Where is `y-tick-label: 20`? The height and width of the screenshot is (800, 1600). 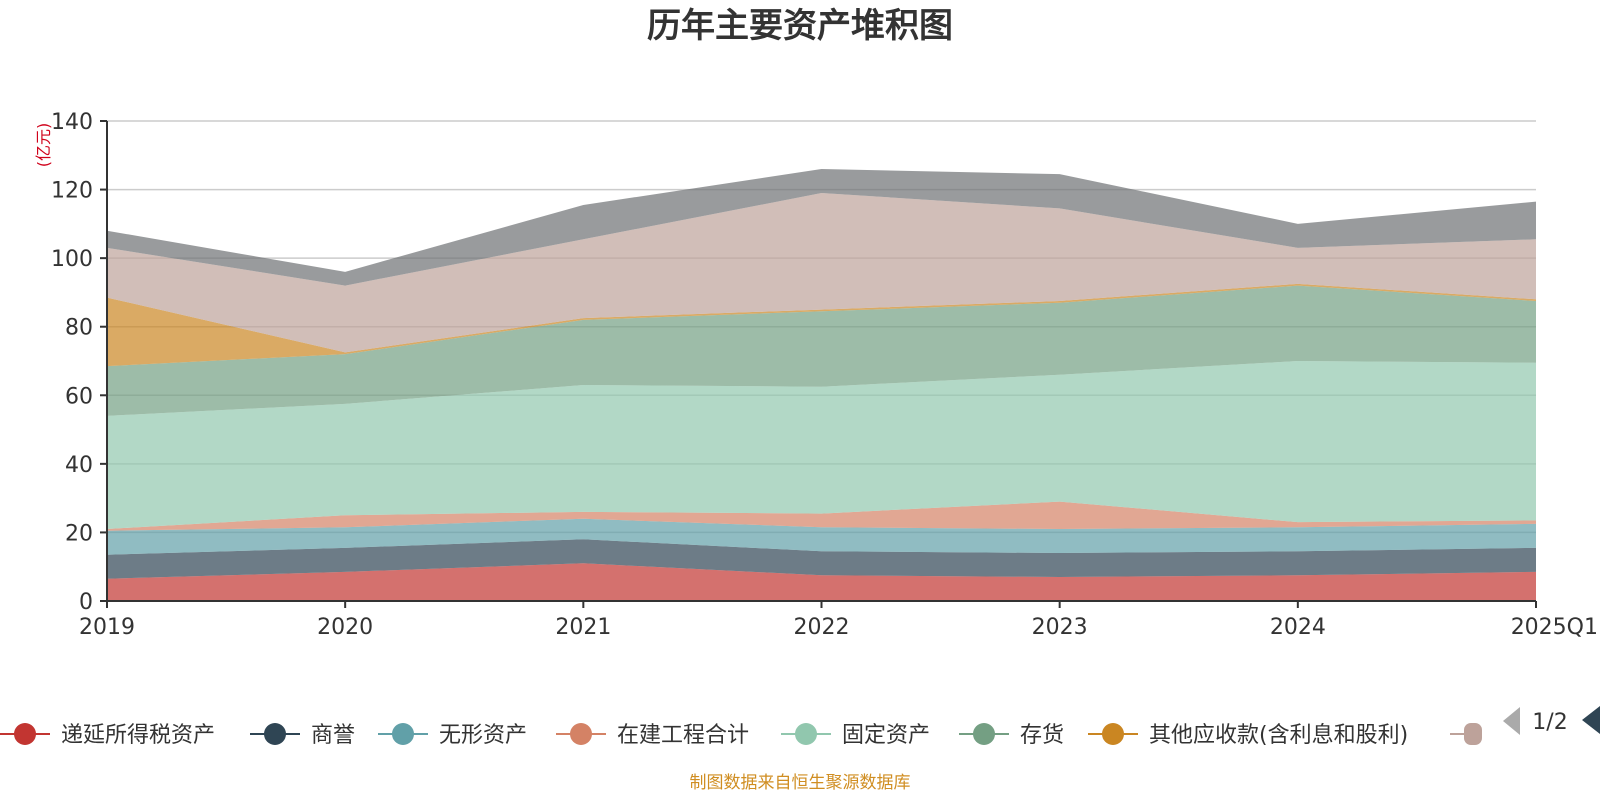 y-tick-label: 20 is located at coordinates (79, 533).